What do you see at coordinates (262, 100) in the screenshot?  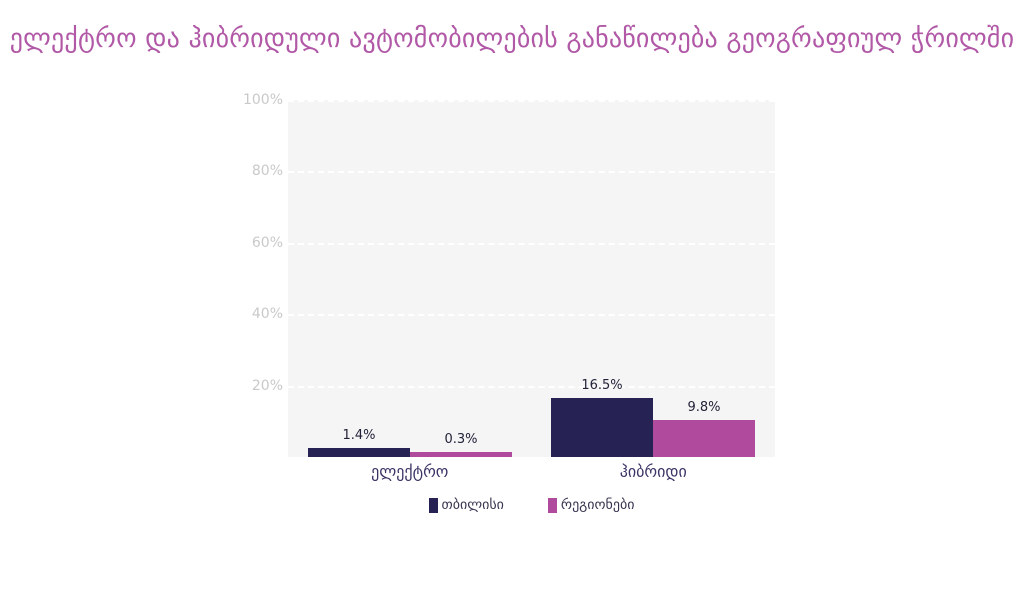 I see `y-axis-tick-label: 100%` at bounding box center [262, 100].